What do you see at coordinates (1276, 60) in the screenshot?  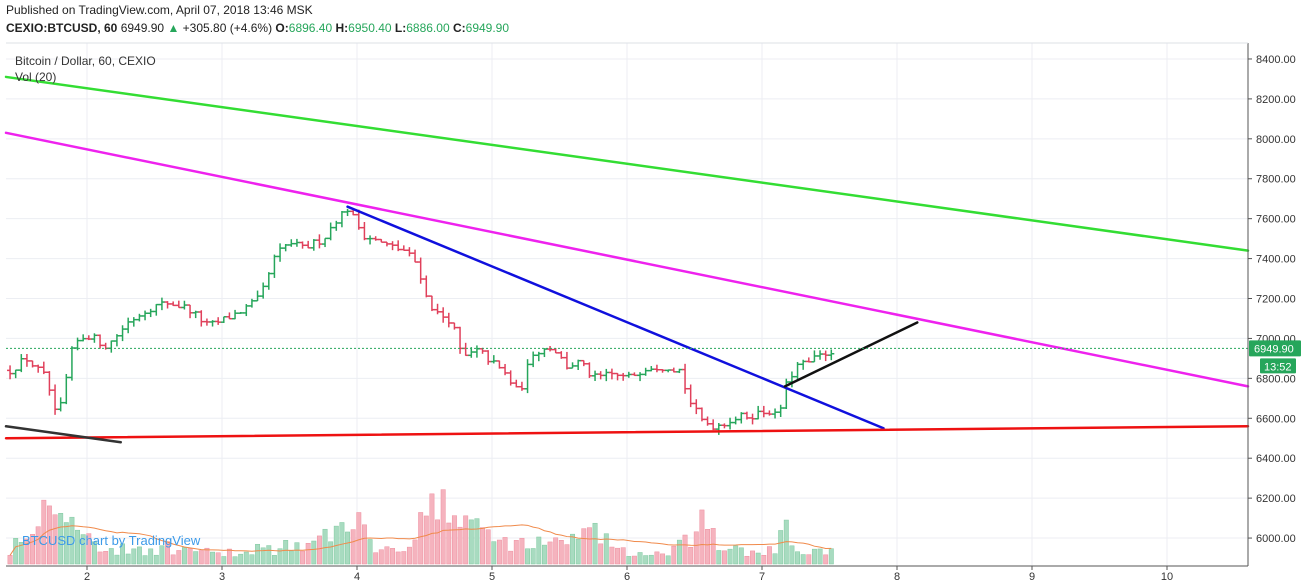 I see `price-tick-label: 8400.00` at bounding box center [1276, 60].